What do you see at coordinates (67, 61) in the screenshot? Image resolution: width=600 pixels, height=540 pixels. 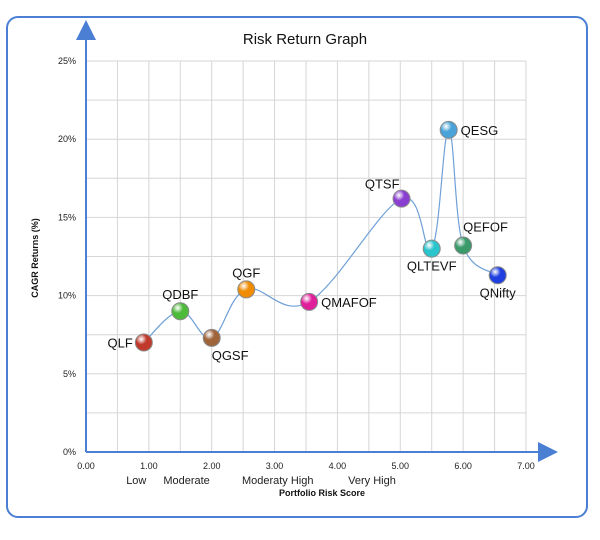 I see `y-tick-label: 25%` at bounding box center [67, 61].